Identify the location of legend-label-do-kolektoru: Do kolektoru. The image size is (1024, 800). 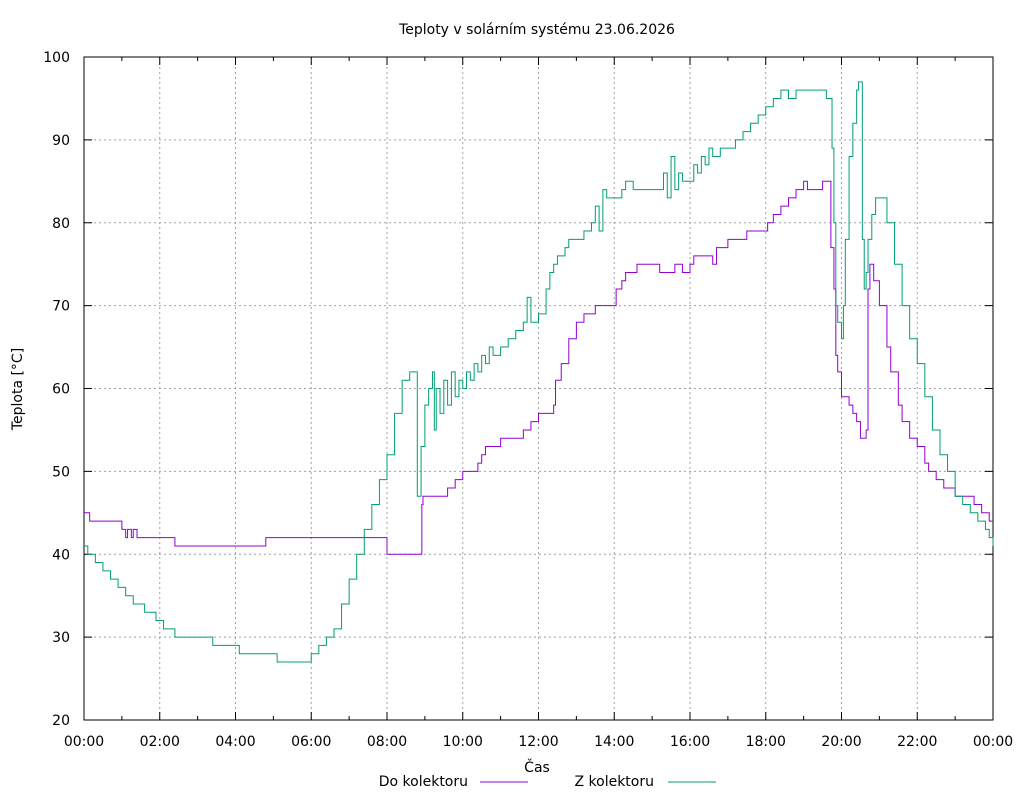
(423, 782).